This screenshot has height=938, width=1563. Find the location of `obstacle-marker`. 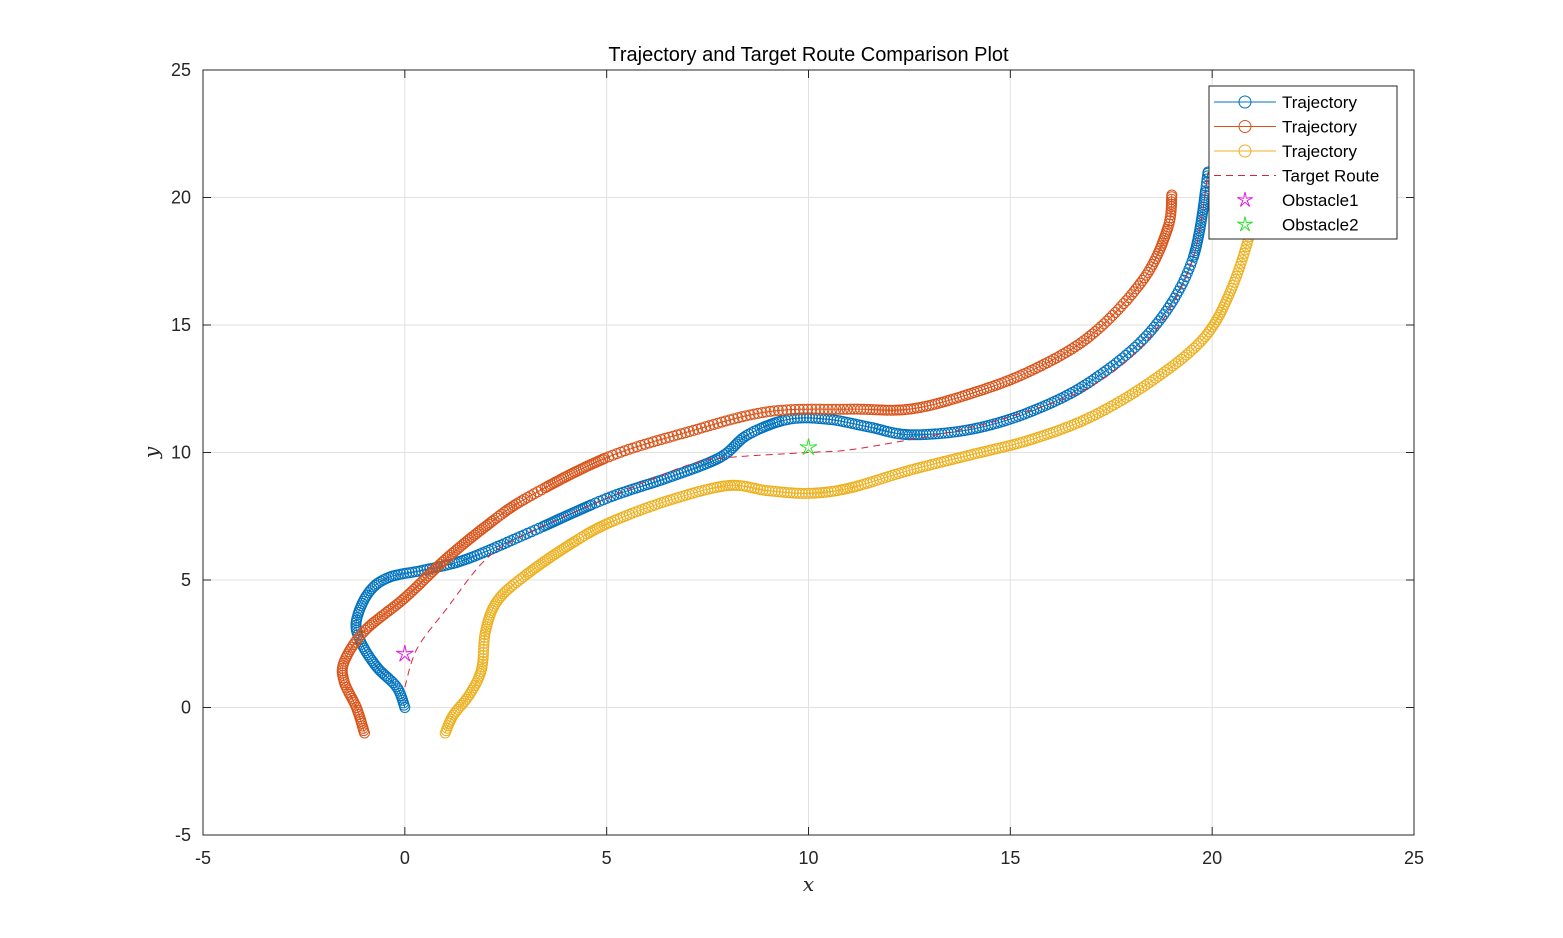

obstacle-marker is located at coordinates (405, 653).